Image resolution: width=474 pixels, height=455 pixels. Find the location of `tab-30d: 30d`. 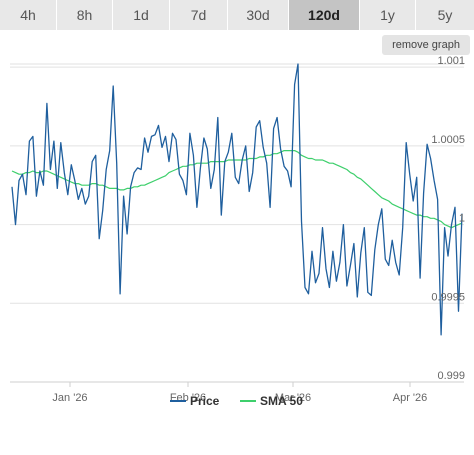

tab-30d: 30d is located at coordinates (258, 15).